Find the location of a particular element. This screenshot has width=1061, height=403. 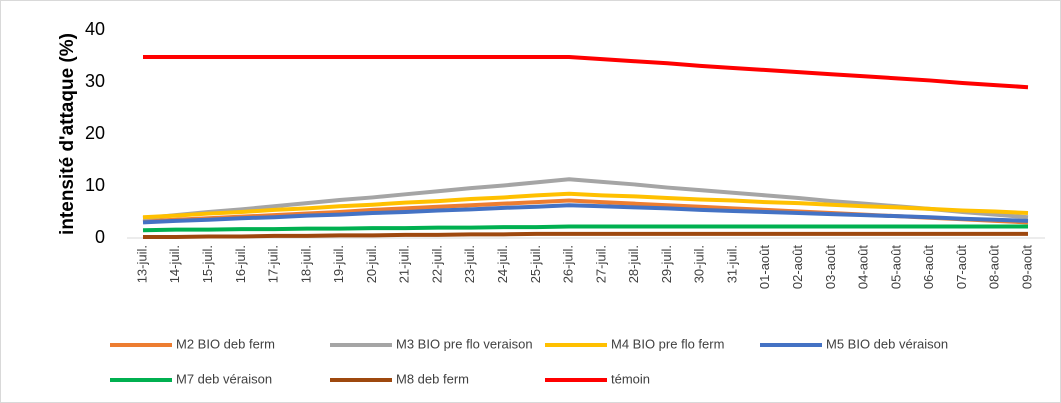

x-tick-label: 26-juil. is located at coordinates (568, 264).